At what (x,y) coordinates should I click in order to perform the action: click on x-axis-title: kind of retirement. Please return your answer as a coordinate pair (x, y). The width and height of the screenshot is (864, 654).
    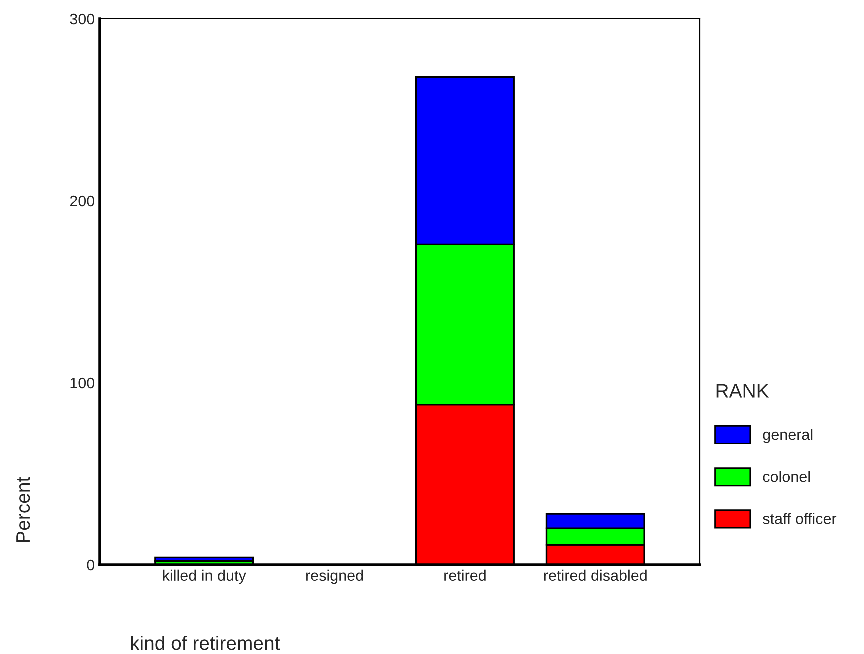
    Looking at the image, I should click on (205, 643).